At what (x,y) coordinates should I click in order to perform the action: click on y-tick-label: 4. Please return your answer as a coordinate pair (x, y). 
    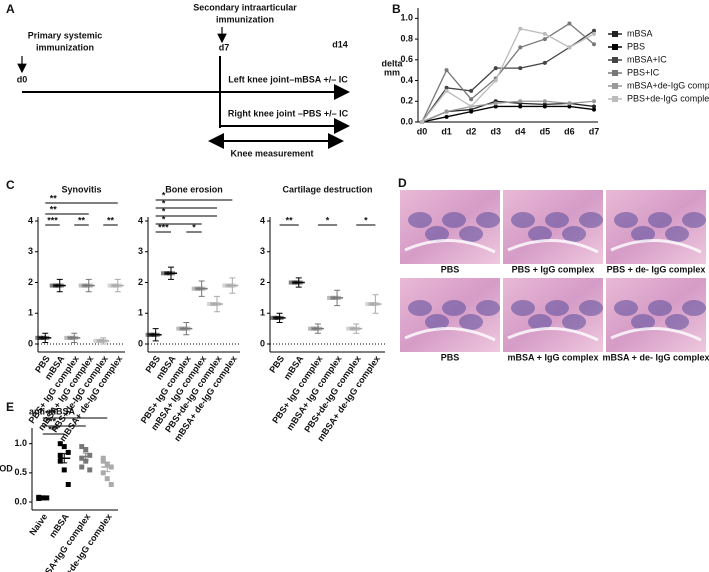
    Looking at the image, I should click on (30, 220).